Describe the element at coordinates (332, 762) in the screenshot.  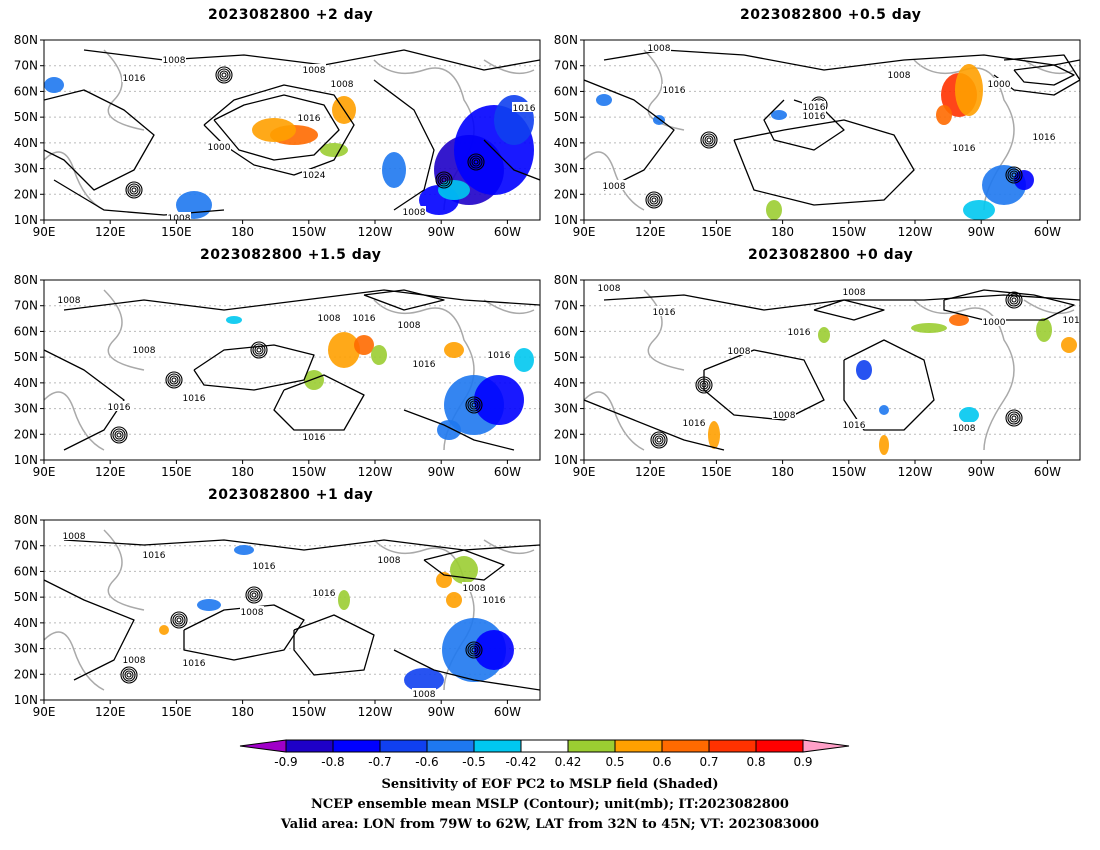
I see `colorbar-level-label: -0.8` at that location.